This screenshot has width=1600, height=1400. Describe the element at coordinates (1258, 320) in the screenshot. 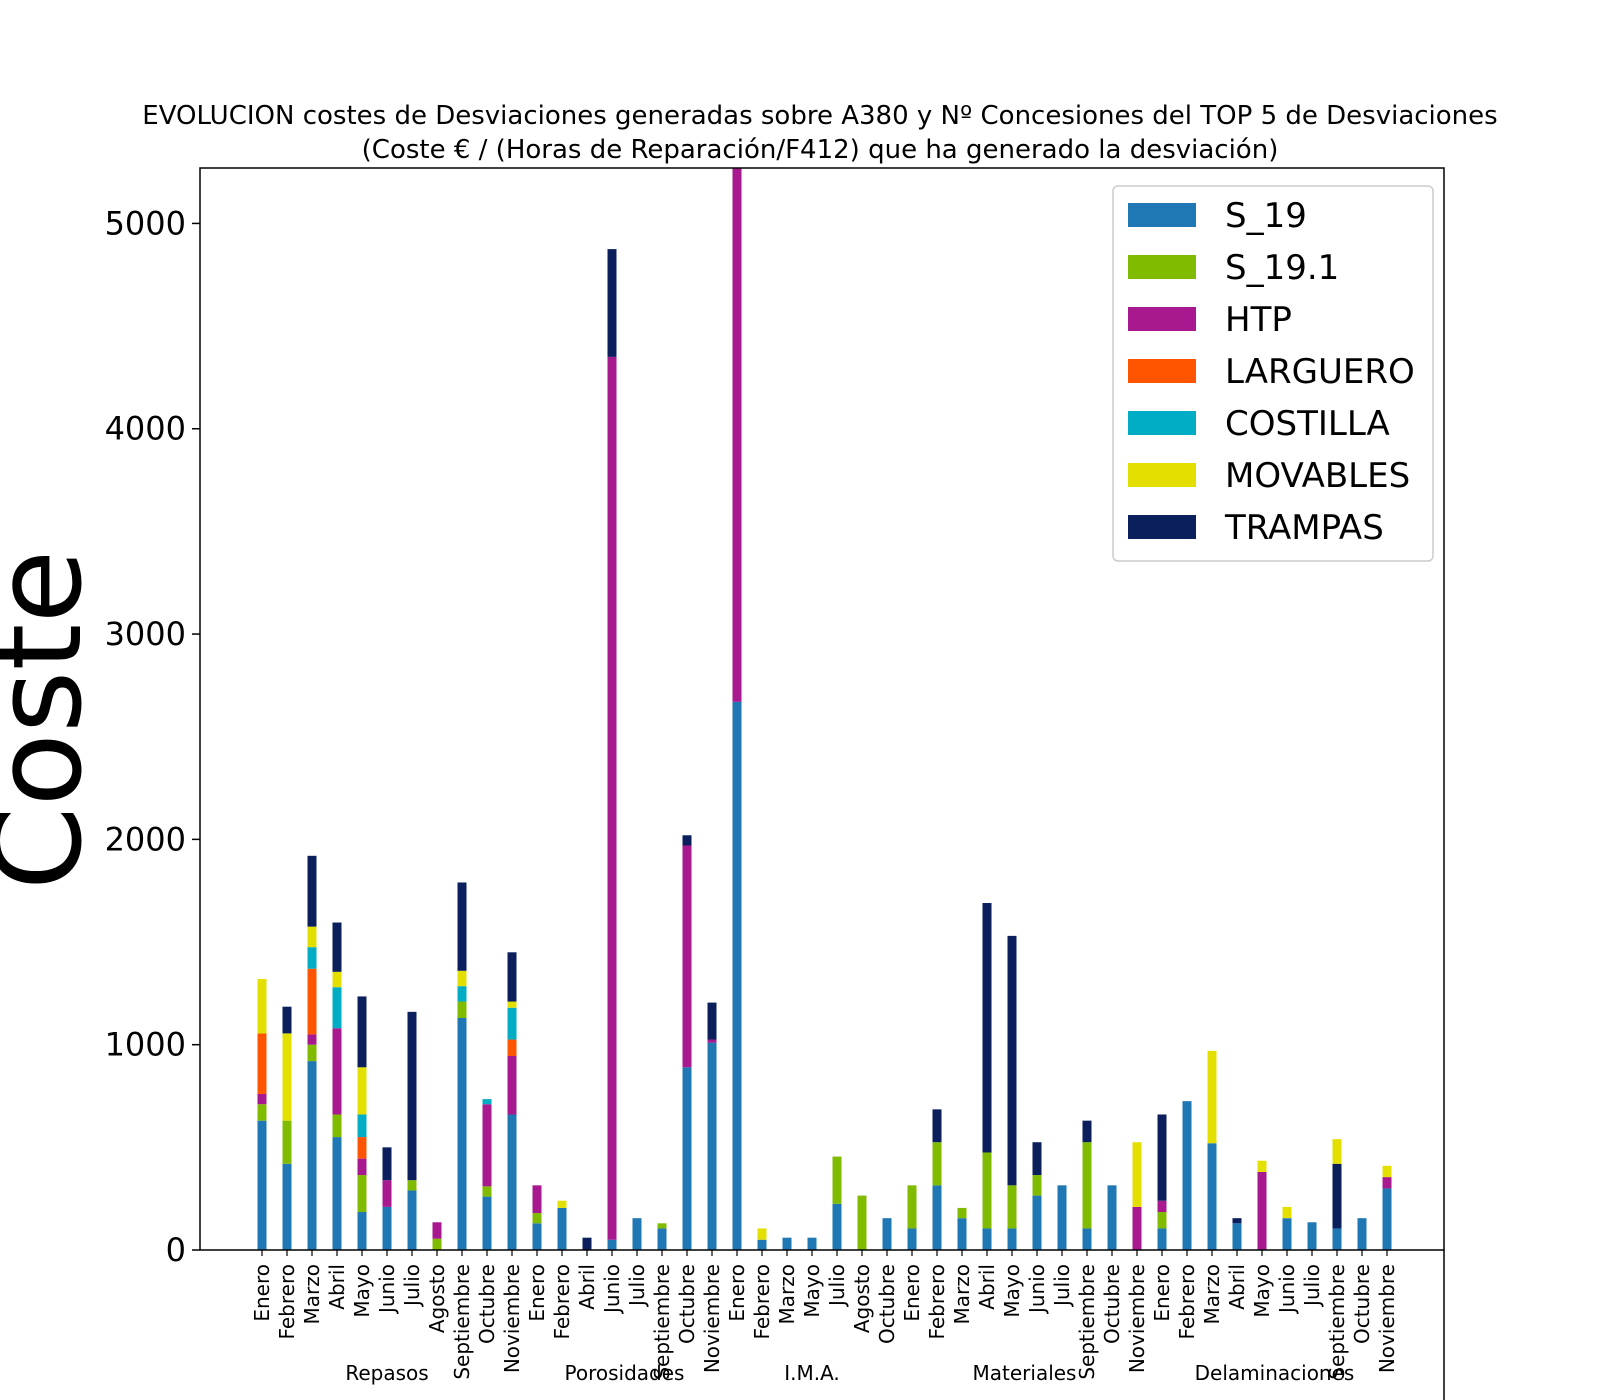

I see `legend-label: HTP` at that location.